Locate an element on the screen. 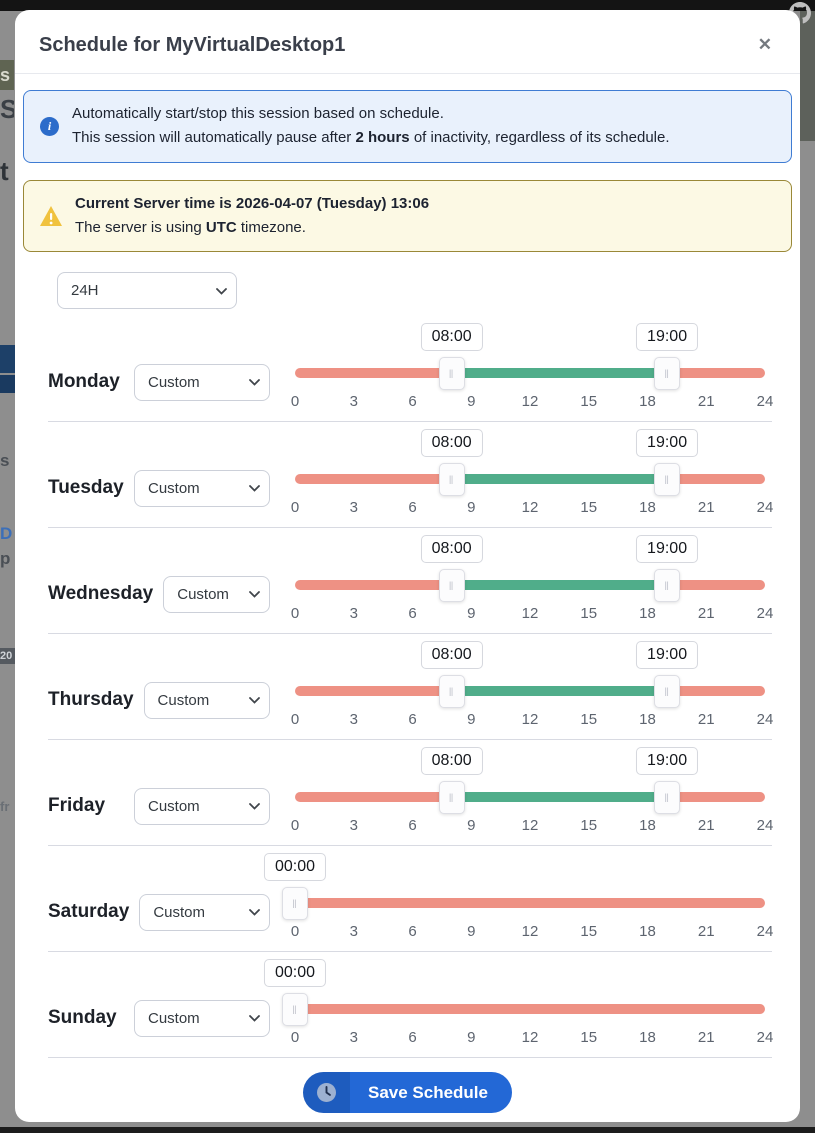 This screenshot has height=1133, width=815. day-mode-select-saturday: Custom is located at coordinates (204, 912).